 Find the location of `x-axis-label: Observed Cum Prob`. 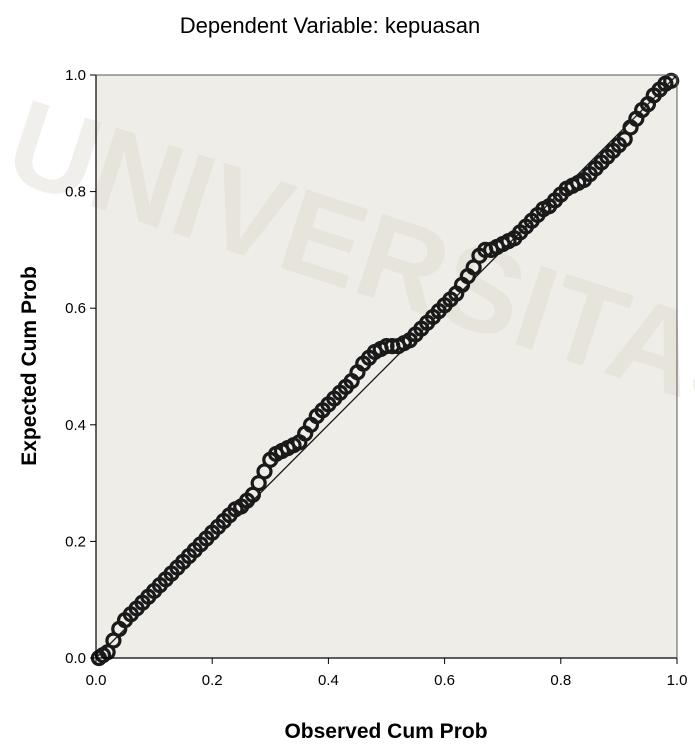

x-axis-label: Observed Cum Prob is located at coordinates (385, 731).